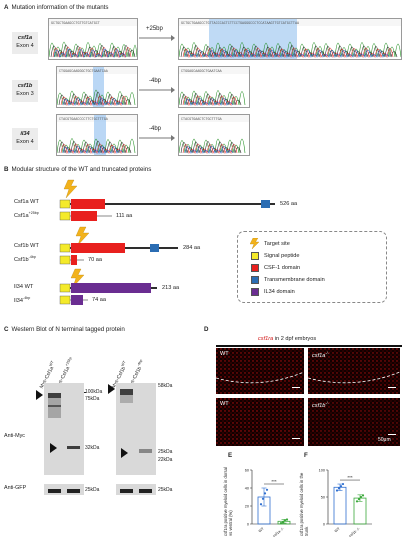  Describe the element at coordinates (214, 135) in the screenshot. I see `chromatogram-il34-mut: CTACGTGAACTCTGCTTTGA` at that location.